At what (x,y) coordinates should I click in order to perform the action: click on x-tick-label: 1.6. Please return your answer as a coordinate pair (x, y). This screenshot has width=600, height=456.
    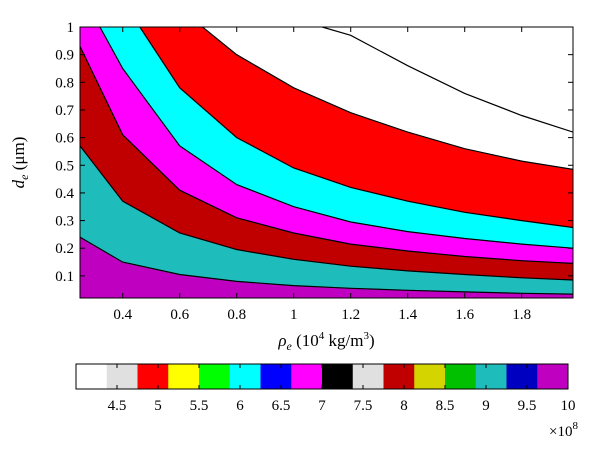
    Looking at the image, I should click on (464, 315).